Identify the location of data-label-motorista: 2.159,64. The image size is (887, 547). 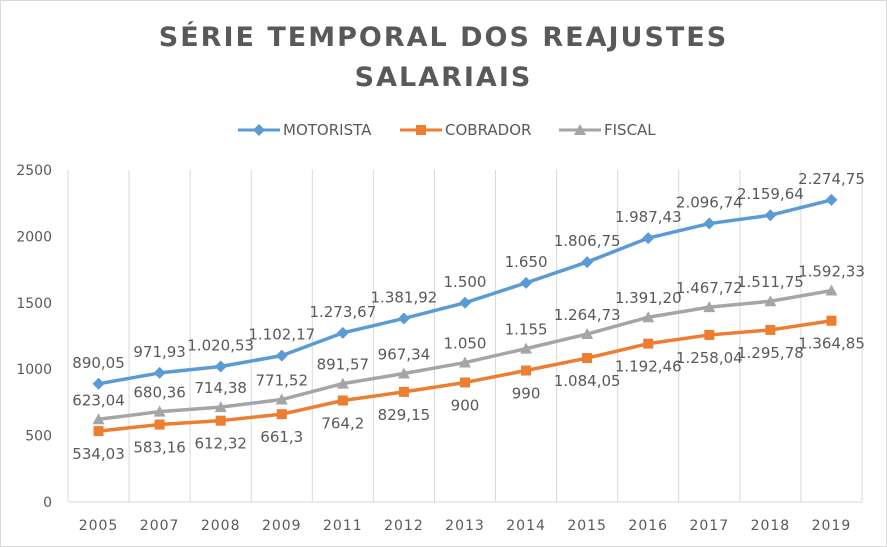
(770, 194).